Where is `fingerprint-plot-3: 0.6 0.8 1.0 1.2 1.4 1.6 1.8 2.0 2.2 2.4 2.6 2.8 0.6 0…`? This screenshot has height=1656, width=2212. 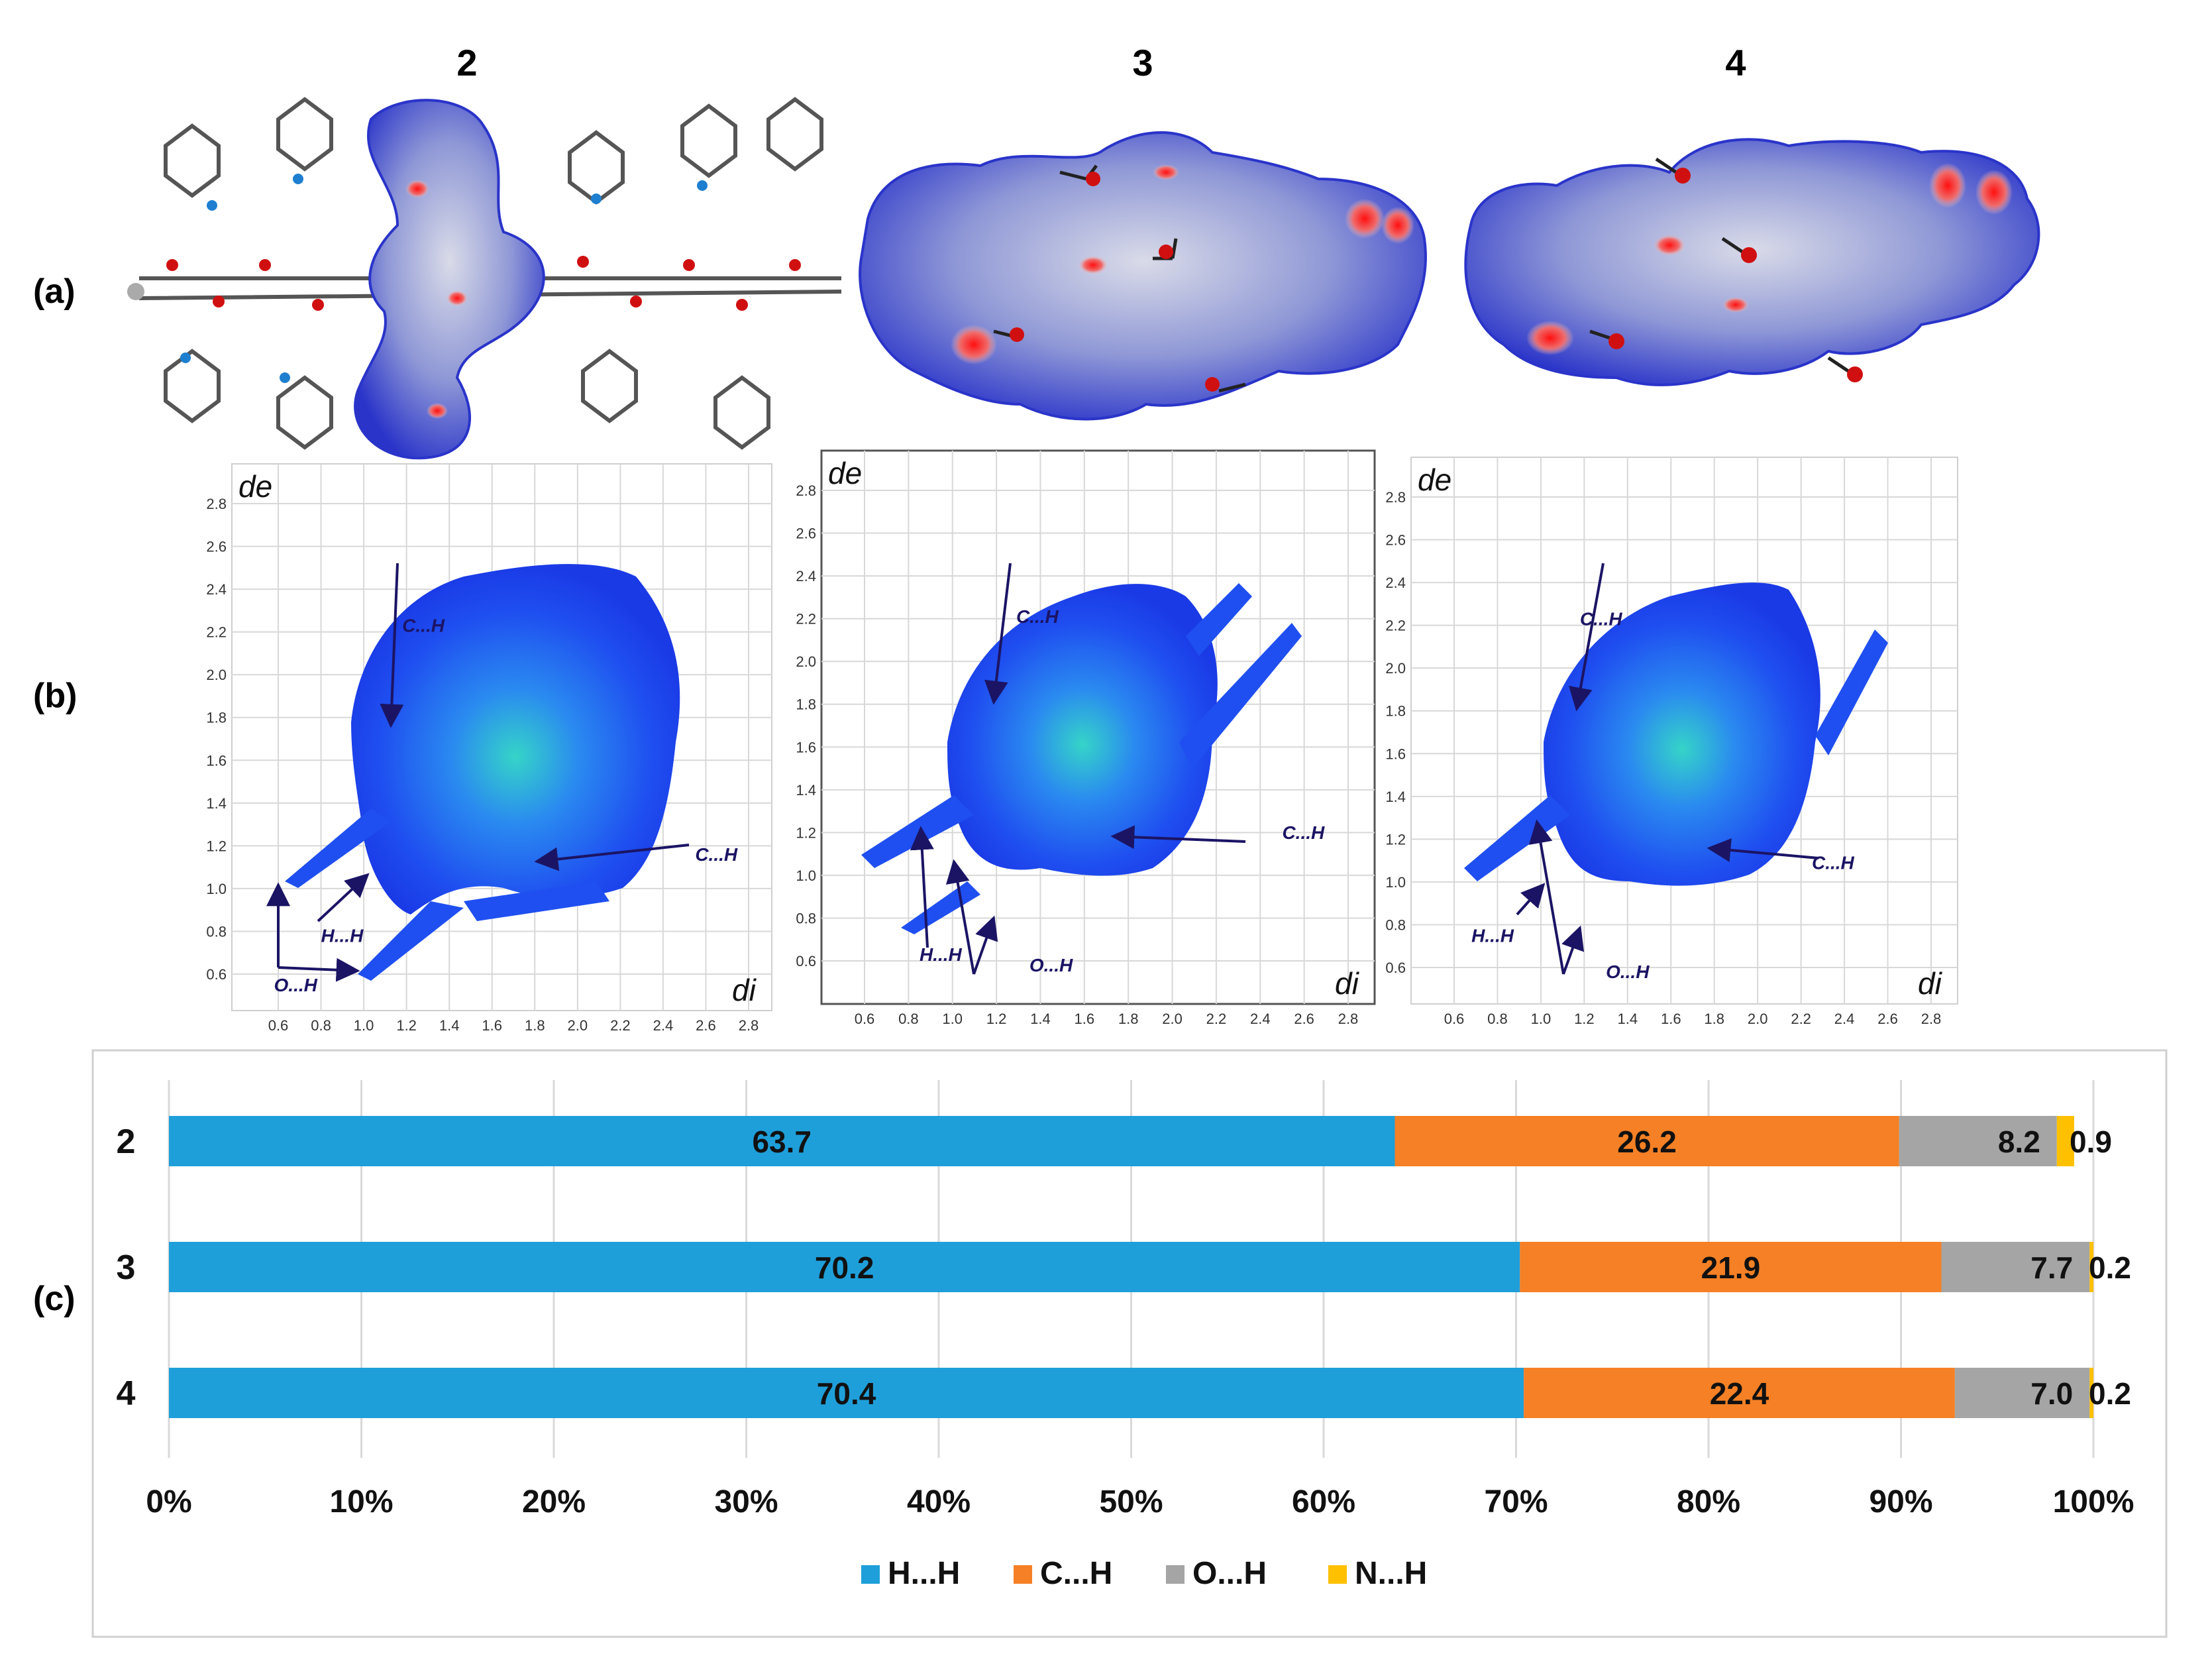
fingerprint-plot-3: 0.6 0.8 1.0 1.2 1.4 1.6 1.8 2.0 2.2 2.4 2.6 2.8 0.6 0… is located at coordinates (1086, 738).